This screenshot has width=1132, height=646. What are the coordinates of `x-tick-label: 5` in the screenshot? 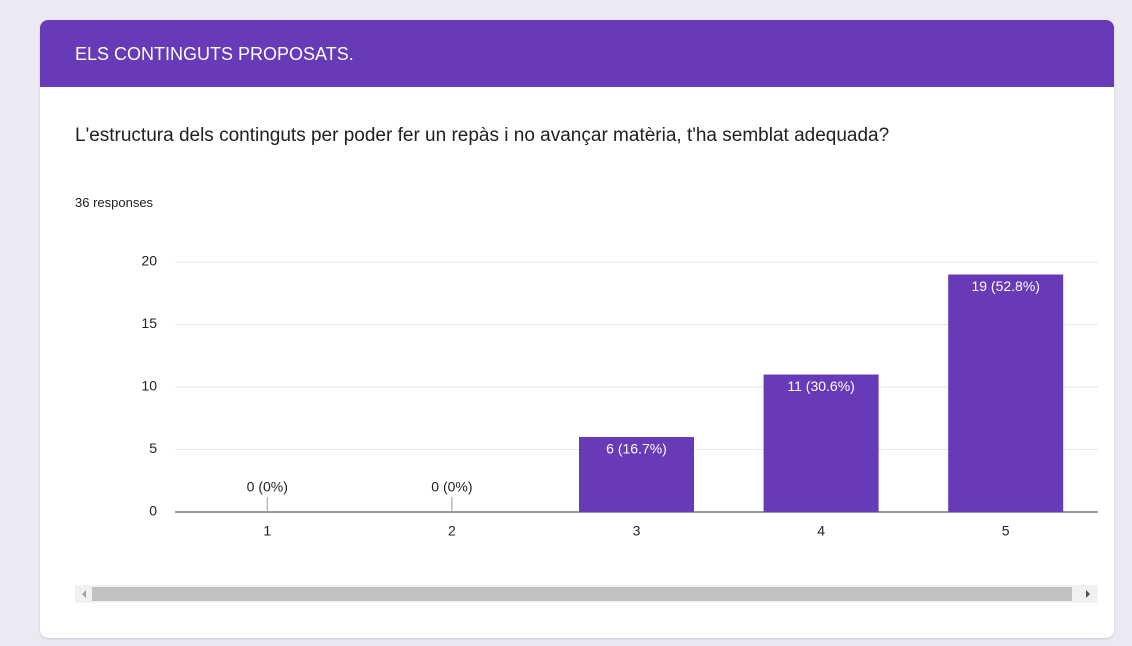 It's located at (1006, 531).